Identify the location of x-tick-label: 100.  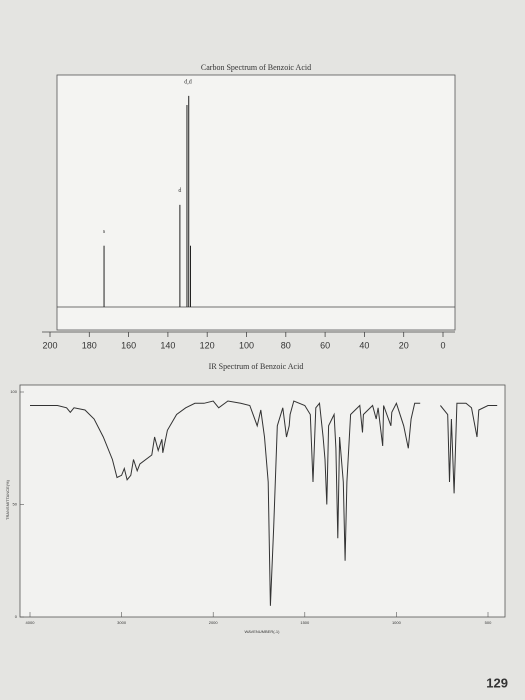
(246, 345).